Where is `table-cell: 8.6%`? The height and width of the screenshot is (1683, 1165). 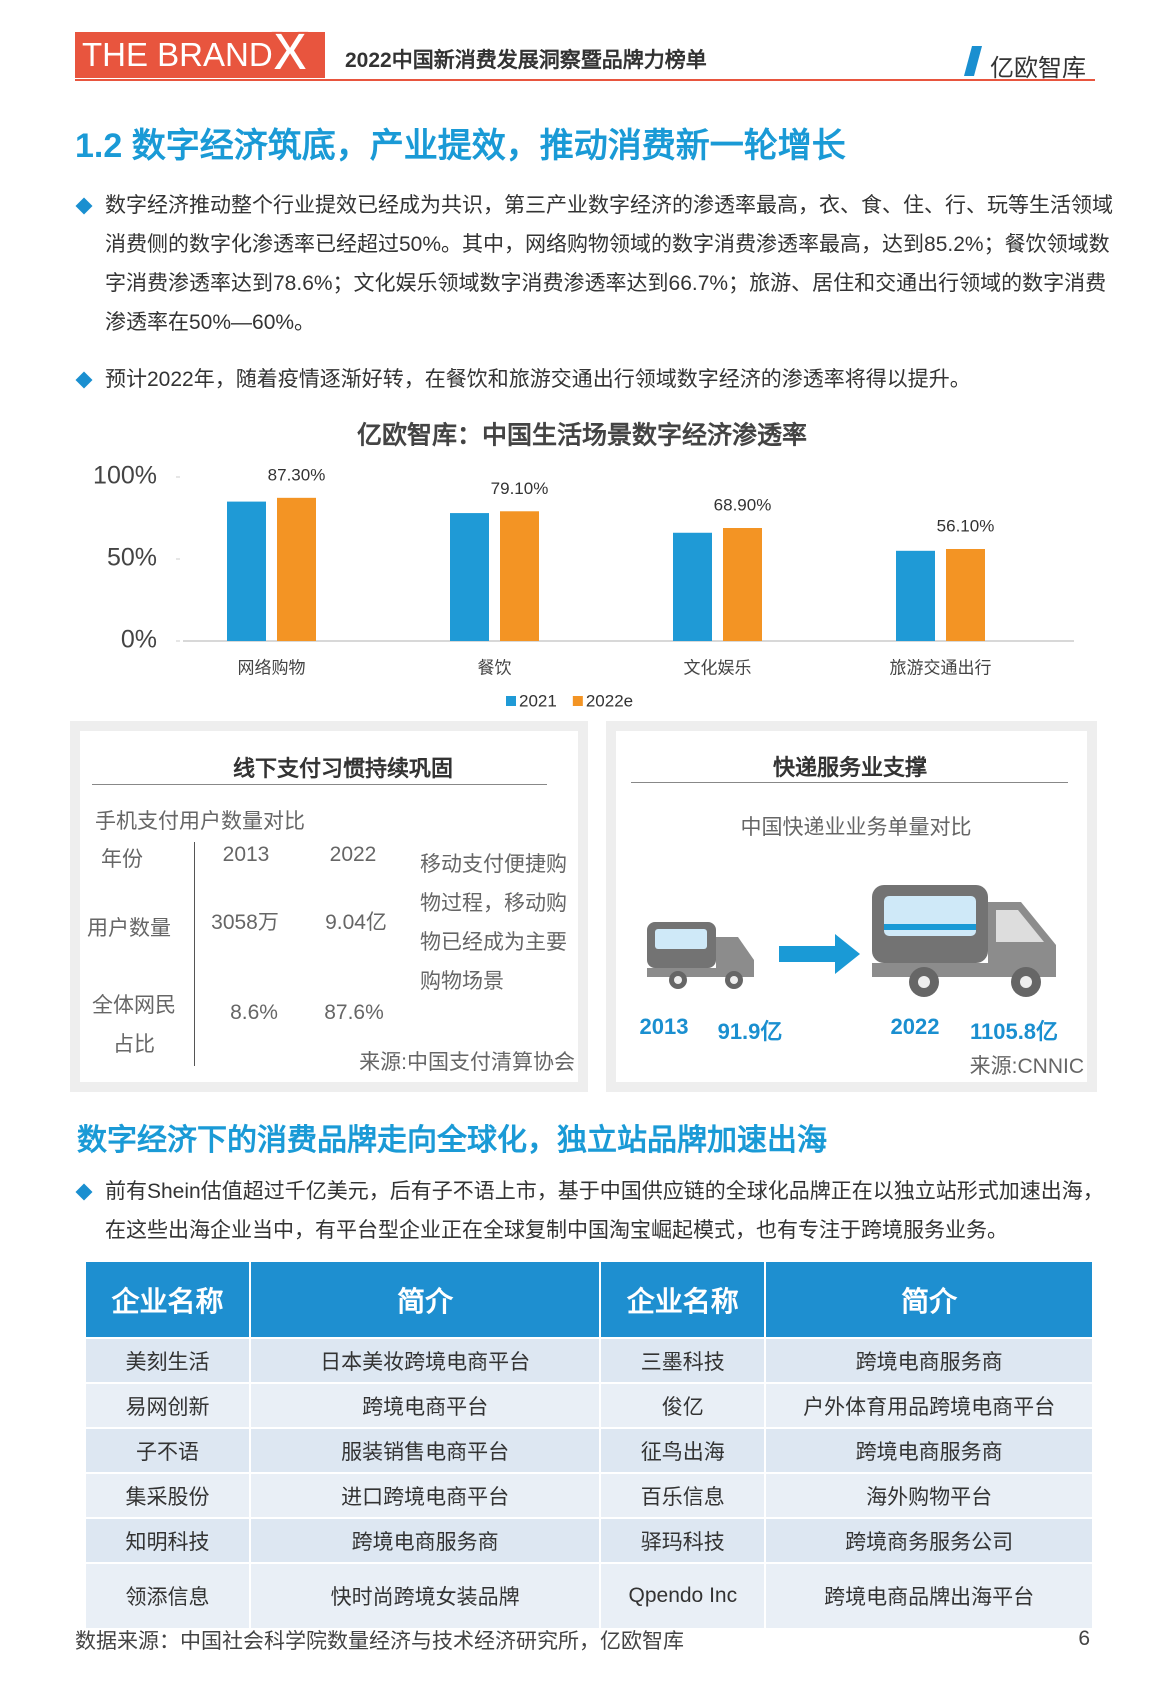 table-cell: 8.6% is located at coordinates (254, 1012).